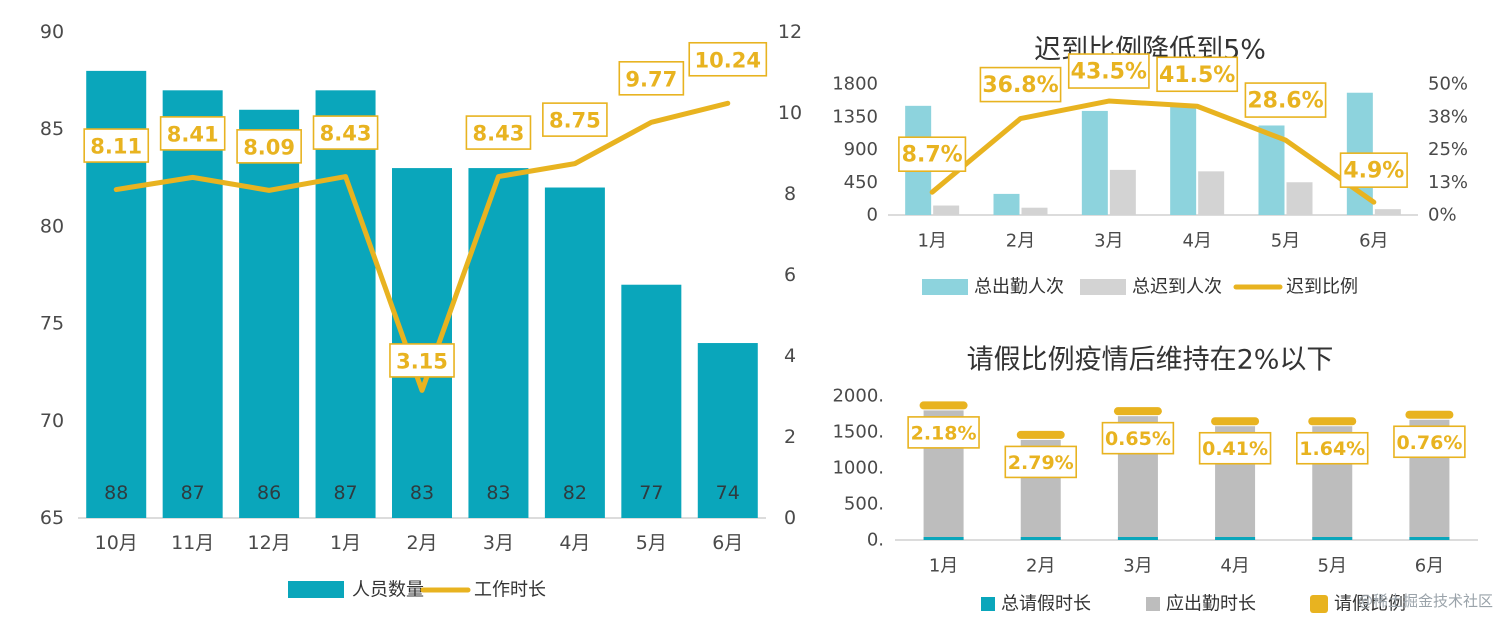 This screenshot has width=1512, height=630. I want to click on left-axis-tick: 900, so click(861, 149).